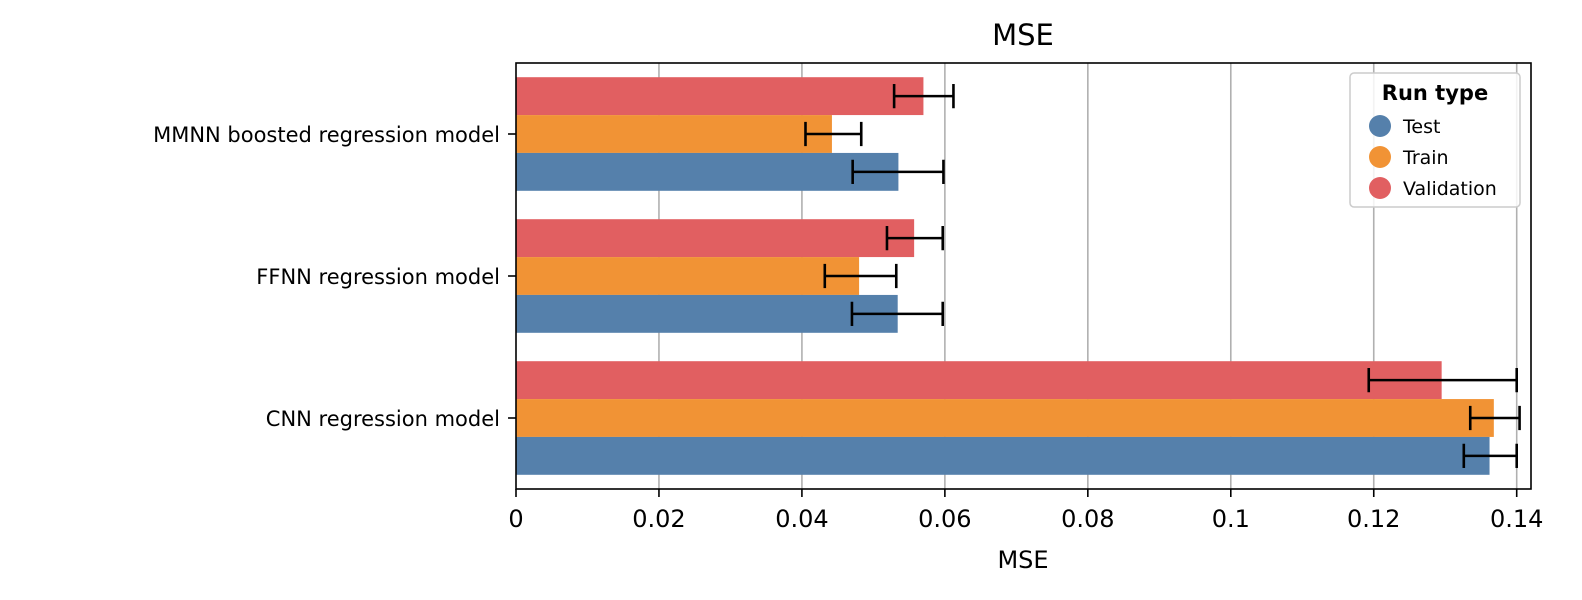  I want to click on legend-label: Validation, so click(1450, 189).